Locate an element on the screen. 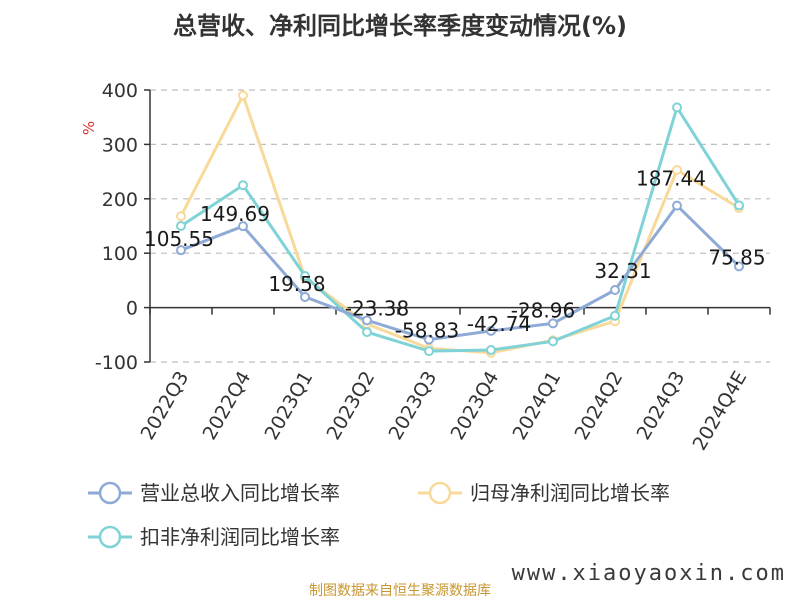  x-tick-label: 2024Q3 is located at coordinates (661, 406).